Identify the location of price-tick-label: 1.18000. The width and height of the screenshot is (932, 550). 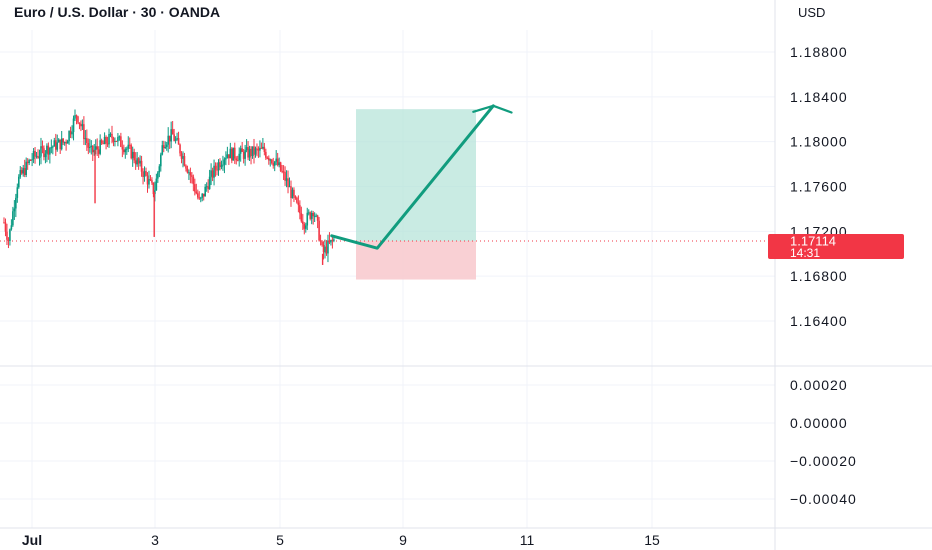
(819, 142).